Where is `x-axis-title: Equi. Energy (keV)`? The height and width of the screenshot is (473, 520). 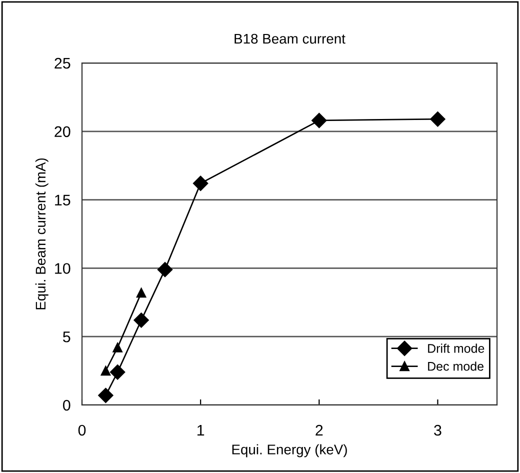 x-axis-title: Equi. Energy (keV) is located at coordinates (289, 451).